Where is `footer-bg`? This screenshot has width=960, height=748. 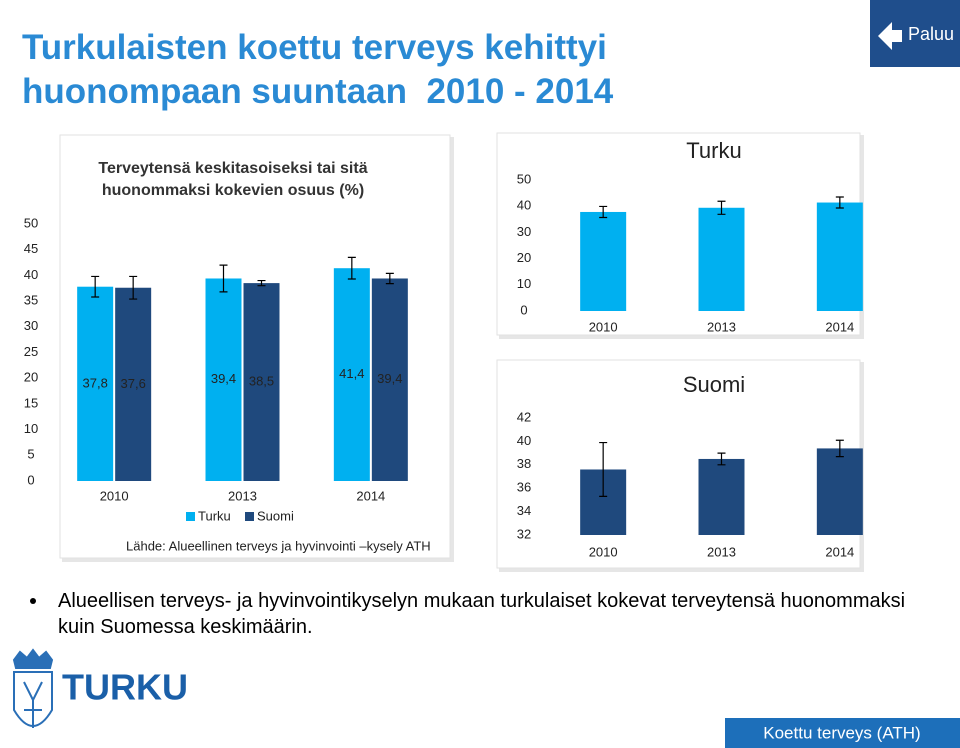 footer-bg is located at coordinates (842, 733).